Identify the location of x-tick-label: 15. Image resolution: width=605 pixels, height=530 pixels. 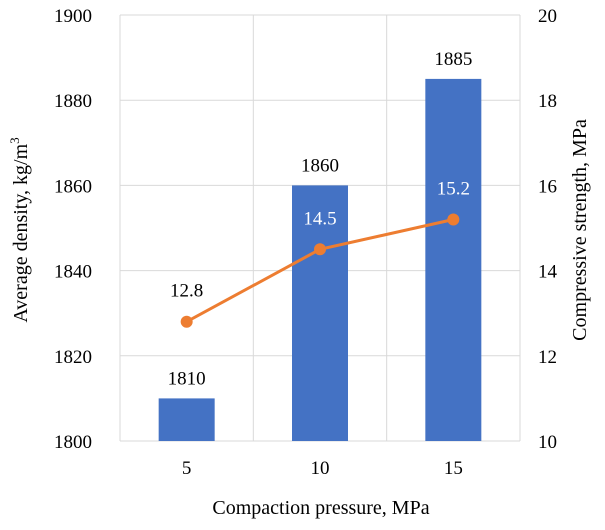
(453, 468).